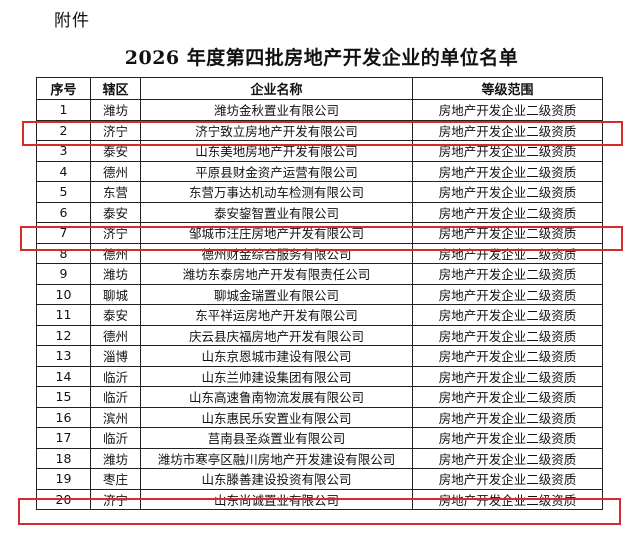 The height and width of the screenshot is (553, 643). Describe the element at coordinates (63, 417) in the screenshot. I see `row-number: 16` at that location.